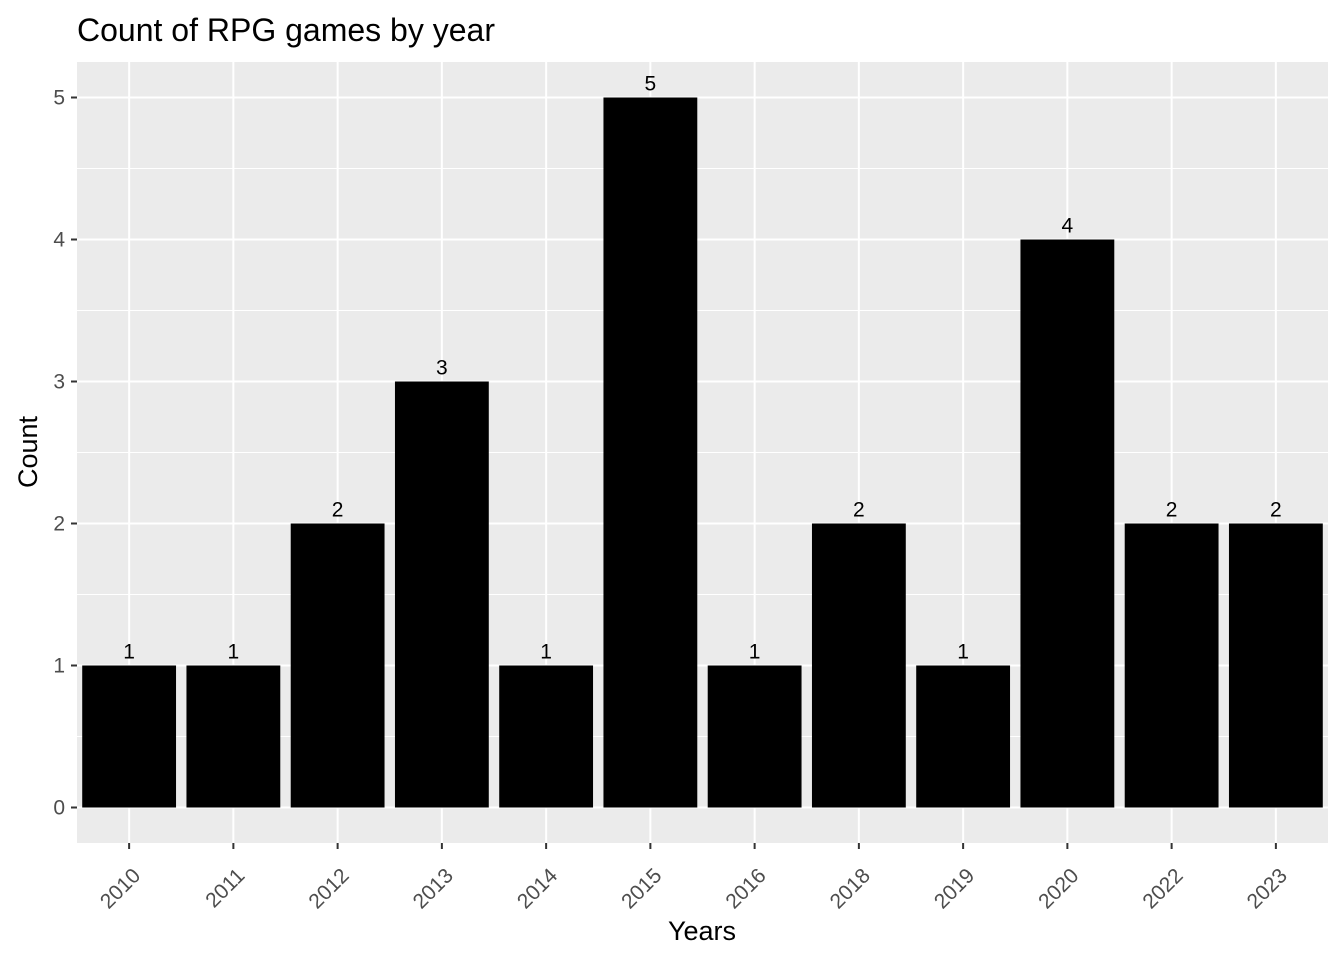 This screenshot has width=1344, height=960. Describe the element at coordinates (1276, 510) in the screenshot. I see `data-label-2023: 2` at that location.